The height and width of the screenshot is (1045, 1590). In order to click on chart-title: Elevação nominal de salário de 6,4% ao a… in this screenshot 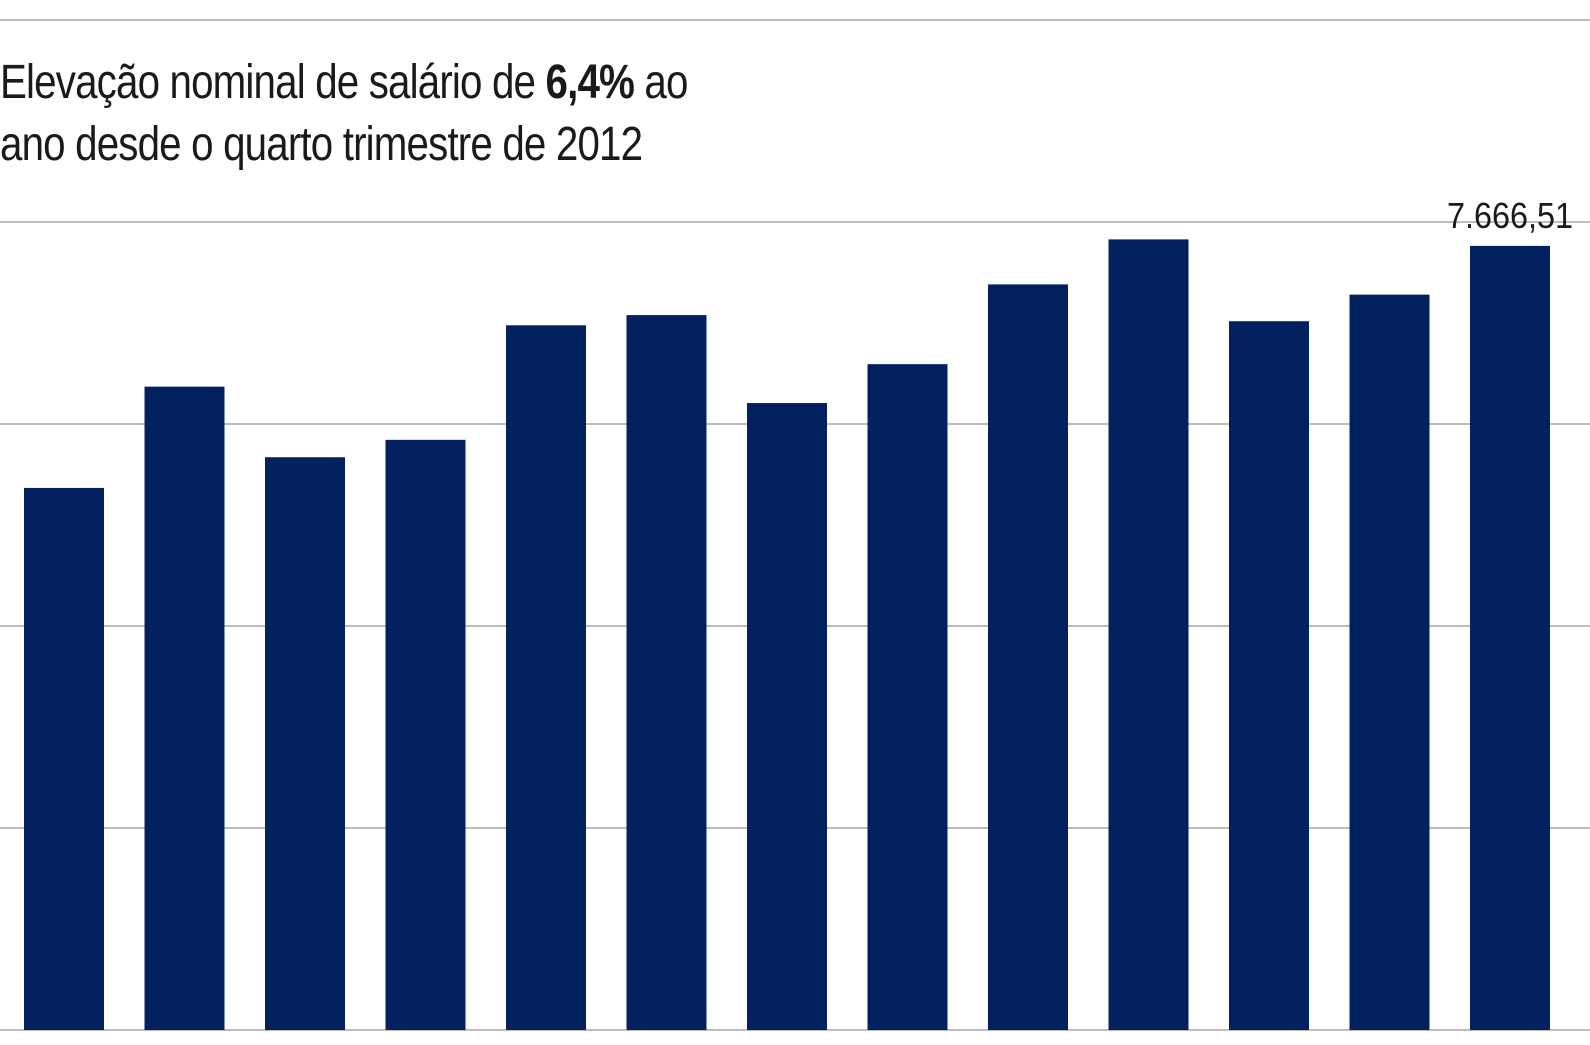, I will do `click(344, 114)`.